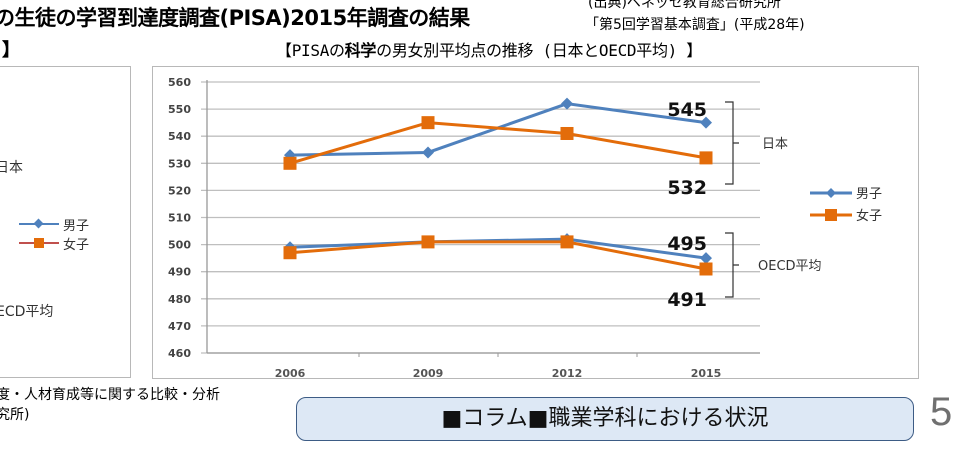 The image size is (966, 451). I want to click on chart-title-suffix: の男女別平均点の推移 (日本とOECD平均) 】, so click(539, 50).